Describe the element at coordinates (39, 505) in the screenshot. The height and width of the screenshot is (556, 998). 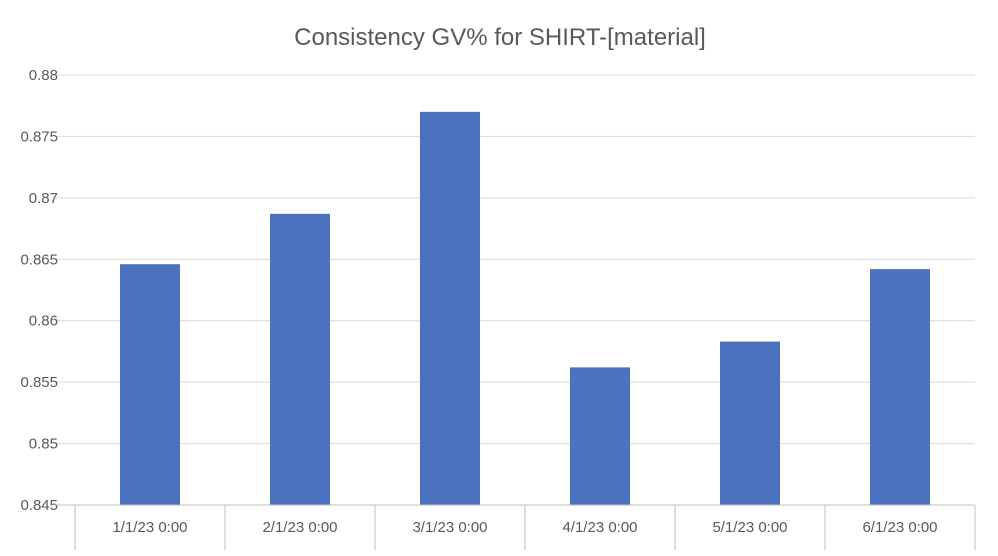
I see `y-tick-label: 0.845` at that location.